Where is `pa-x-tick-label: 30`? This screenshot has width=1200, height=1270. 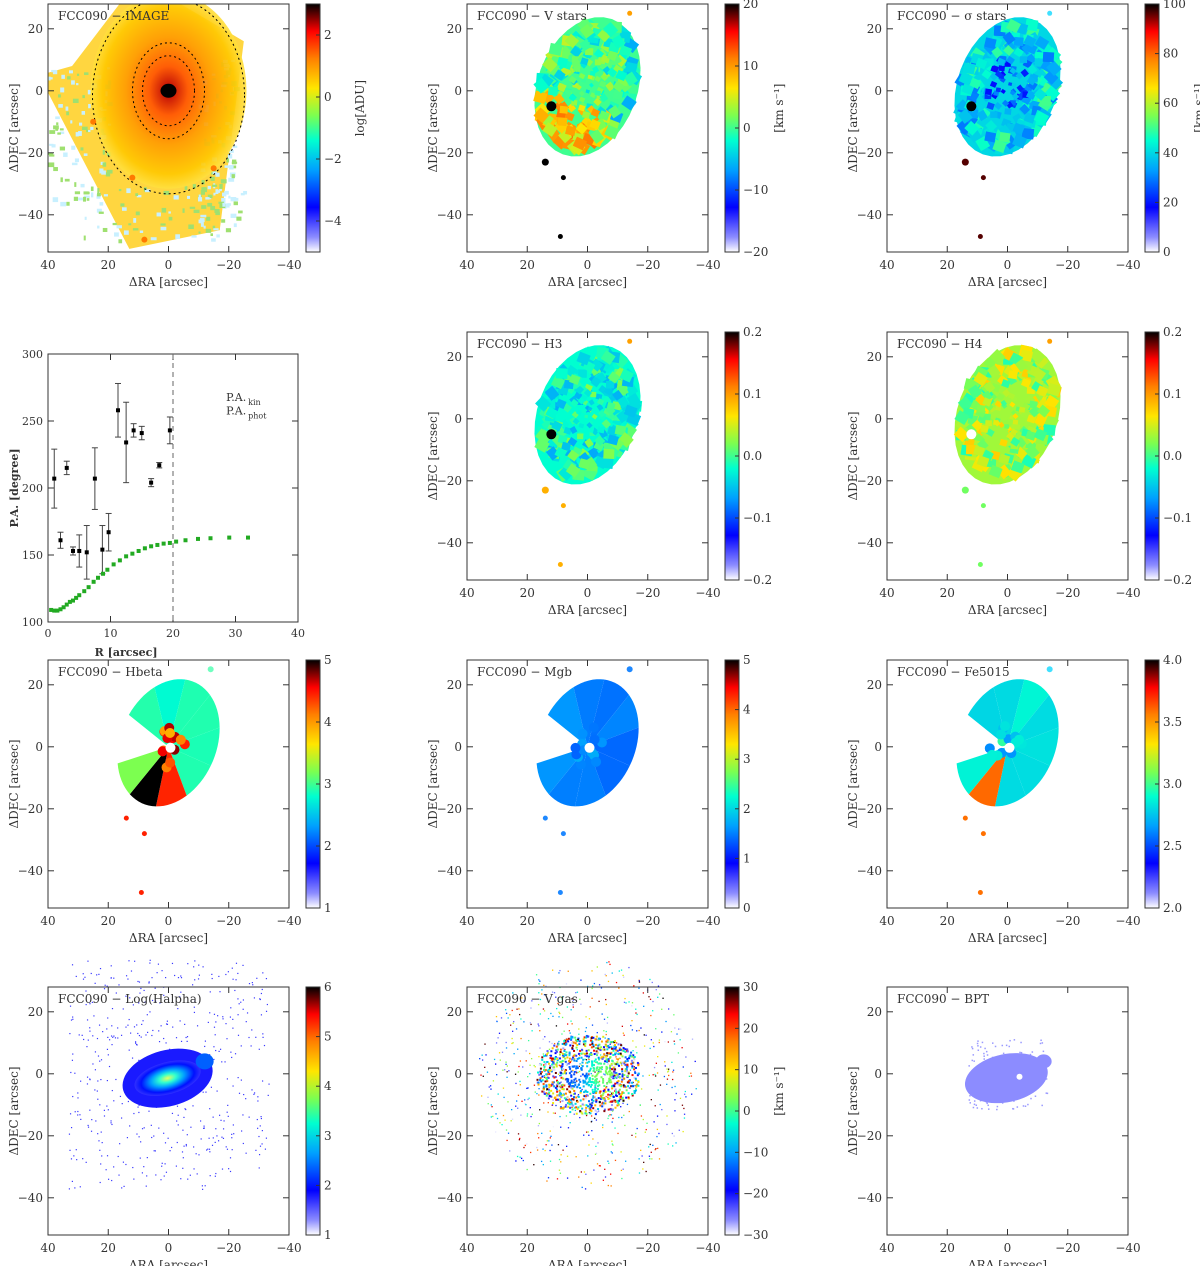 pa-x-tick-label: 30 is located at coordinates (236, 633).